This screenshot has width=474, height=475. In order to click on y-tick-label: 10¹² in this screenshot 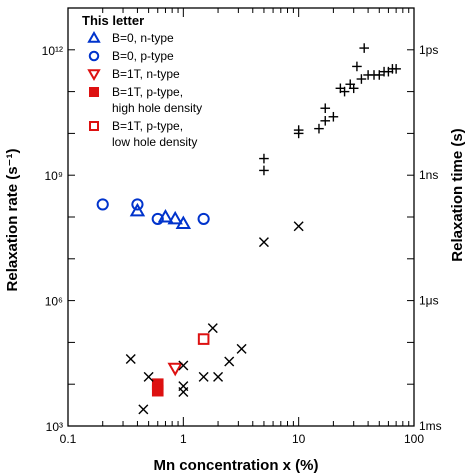, I will do `click(52, 51)`.